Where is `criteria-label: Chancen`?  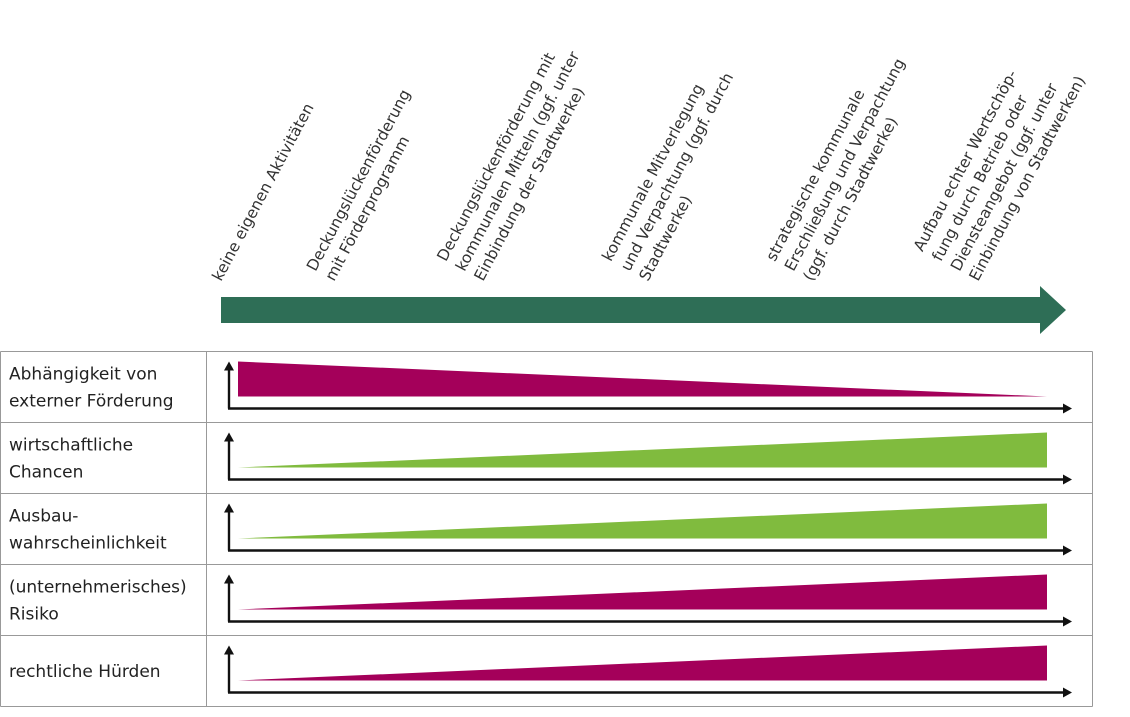 criteria-label: Chancen is located at coordinates (46, 473).